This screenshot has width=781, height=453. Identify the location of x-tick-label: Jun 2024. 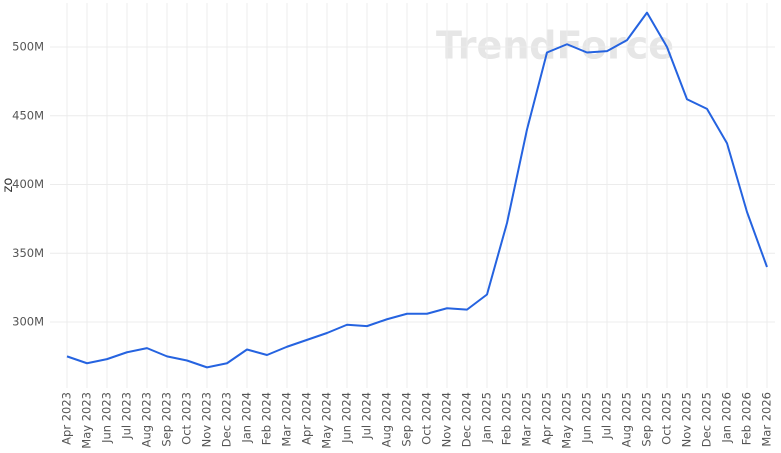
(347, 418).